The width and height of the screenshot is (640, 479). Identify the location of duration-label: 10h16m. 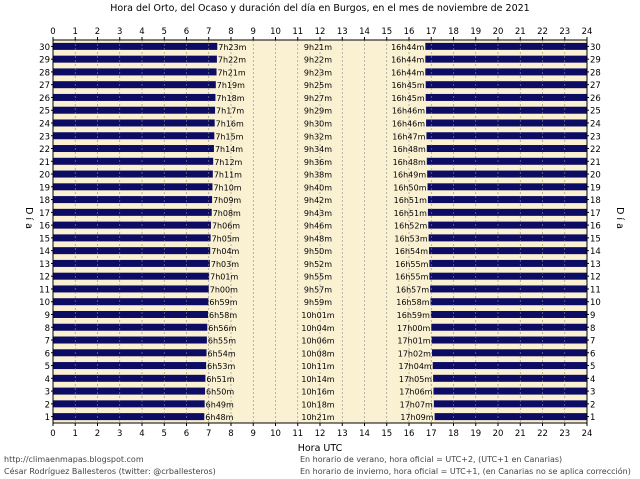
(317, 392).